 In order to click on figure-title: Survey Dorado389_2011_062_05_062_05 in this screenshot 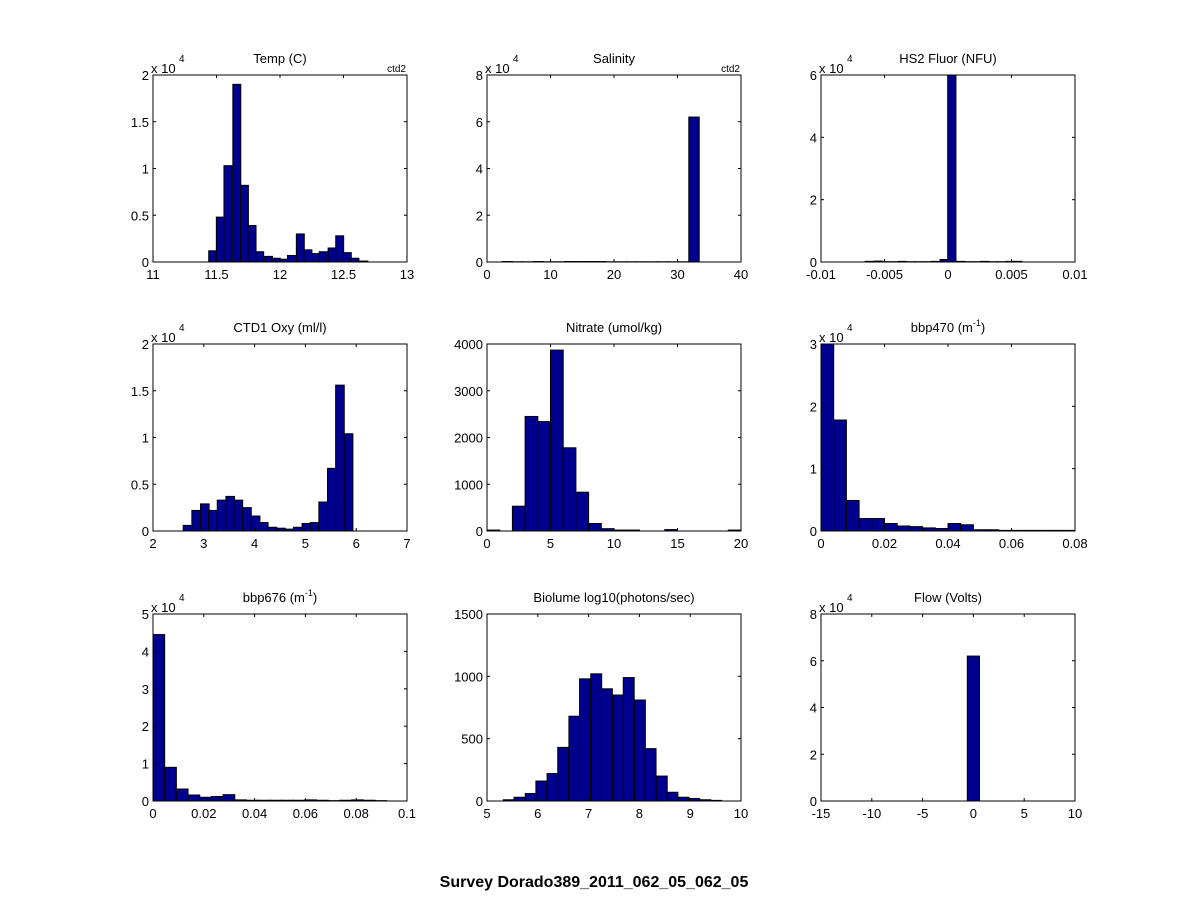, I will do `click(594, 882)`.